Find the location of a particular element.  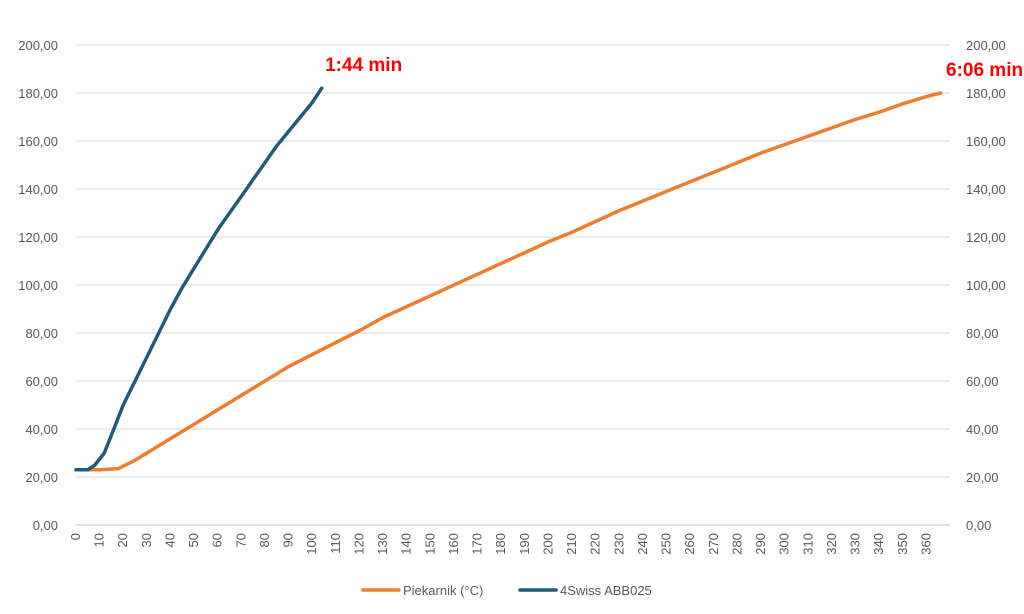

x-tick-label: 340 is located at coordinates (878, 544).